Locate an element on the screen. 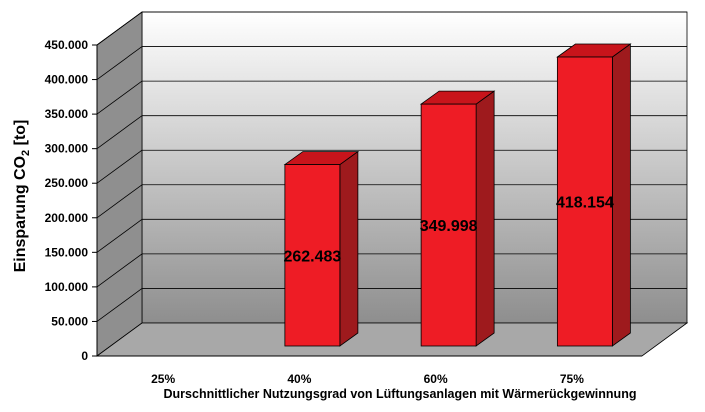 This screenshot has height=412, width=705. y-tick-label: 400.000 is located at coordinates (67, 80).